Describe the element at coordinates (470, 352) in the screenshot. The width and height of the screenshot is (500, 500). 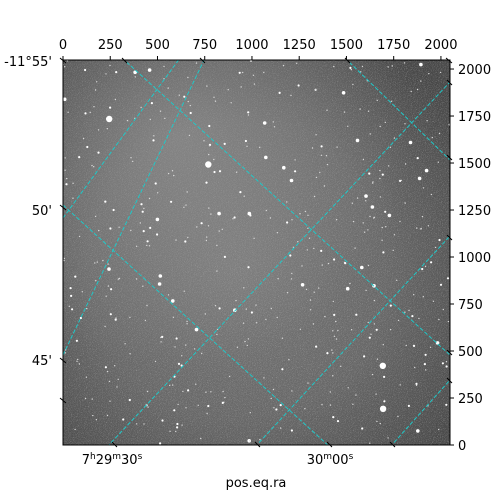
I see `y-tick-label: 500` at that location.